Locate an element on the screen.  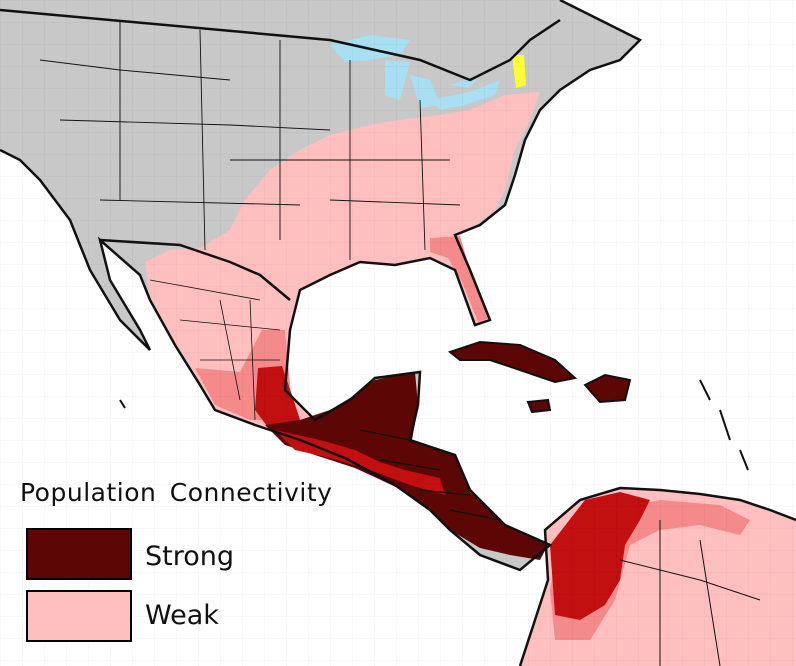
legend-label-strong: Strong is located at coordinates (190, 556).